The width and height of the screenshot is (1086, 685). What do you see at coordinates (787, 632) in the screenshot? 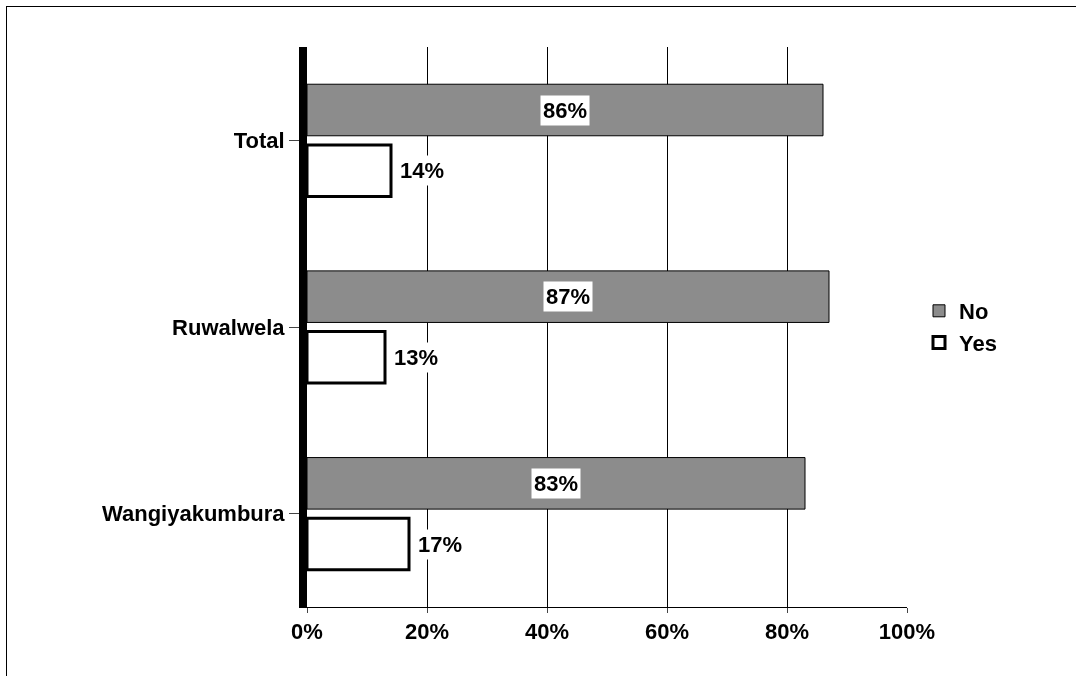
I see `x-tick-label: 80%` at bounding box center [787, 632].